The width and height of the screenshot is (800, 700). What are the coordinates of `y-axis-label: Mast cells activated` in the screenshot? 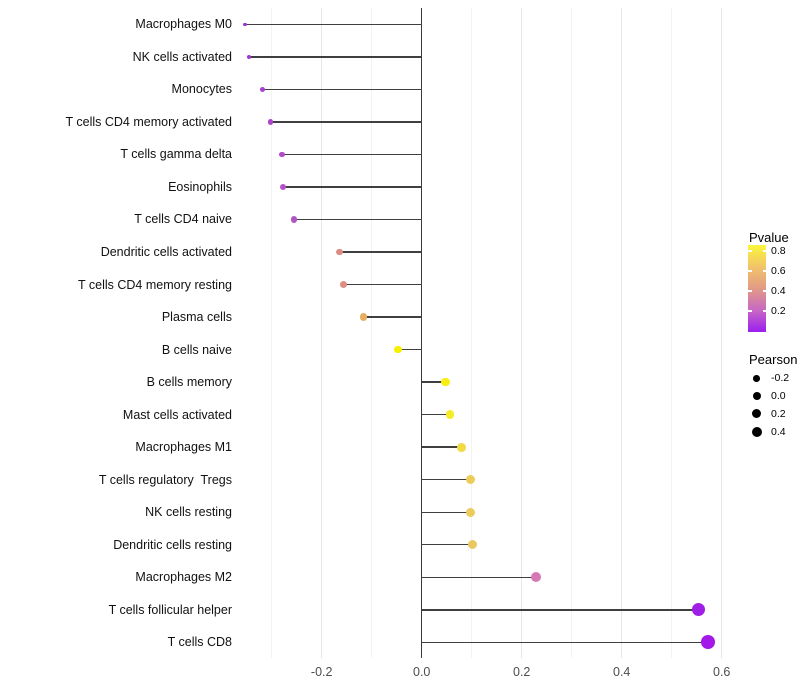 It's located at (177, 414).